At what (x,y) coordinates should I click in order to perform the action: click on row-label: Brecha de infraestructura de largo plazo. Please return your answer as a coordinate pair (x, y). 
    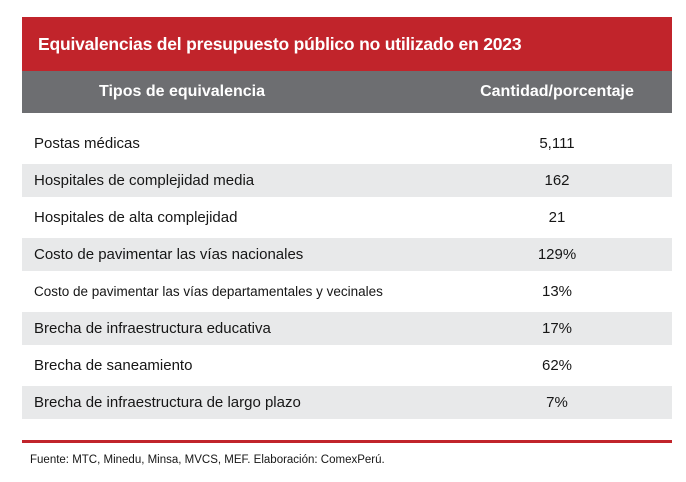
    Looking at the image, I should click on (167, 402).